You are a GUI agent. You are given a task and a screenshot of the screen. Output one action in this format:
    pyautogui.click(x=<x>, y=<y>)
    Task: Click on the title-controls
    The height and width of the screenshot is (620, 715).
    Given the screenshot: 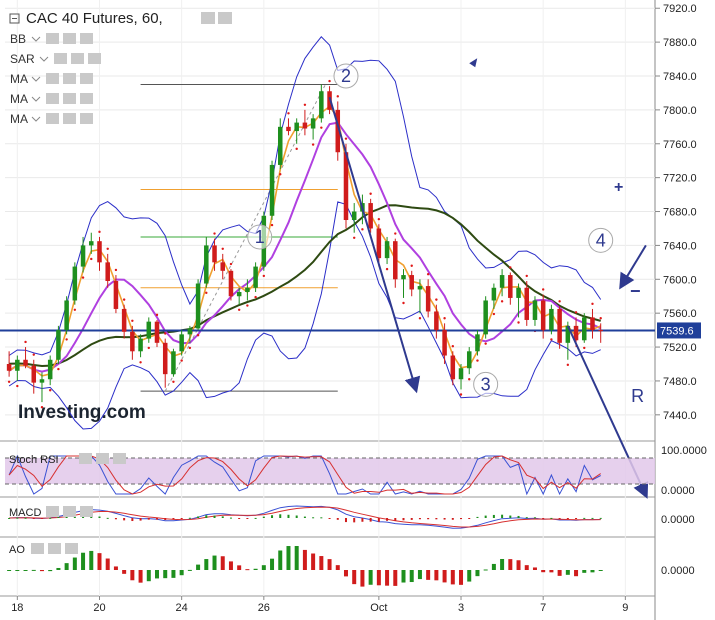 What is the action you would take?
    pyautogui.click(x=216, y=18)
    